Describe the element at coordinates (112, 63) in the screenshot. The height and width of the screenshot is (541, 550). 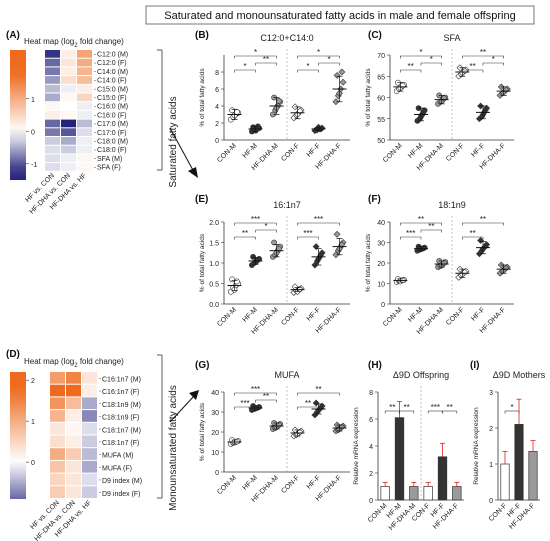
I see `heatmap-row-label: C12:0 (F)` at that location.